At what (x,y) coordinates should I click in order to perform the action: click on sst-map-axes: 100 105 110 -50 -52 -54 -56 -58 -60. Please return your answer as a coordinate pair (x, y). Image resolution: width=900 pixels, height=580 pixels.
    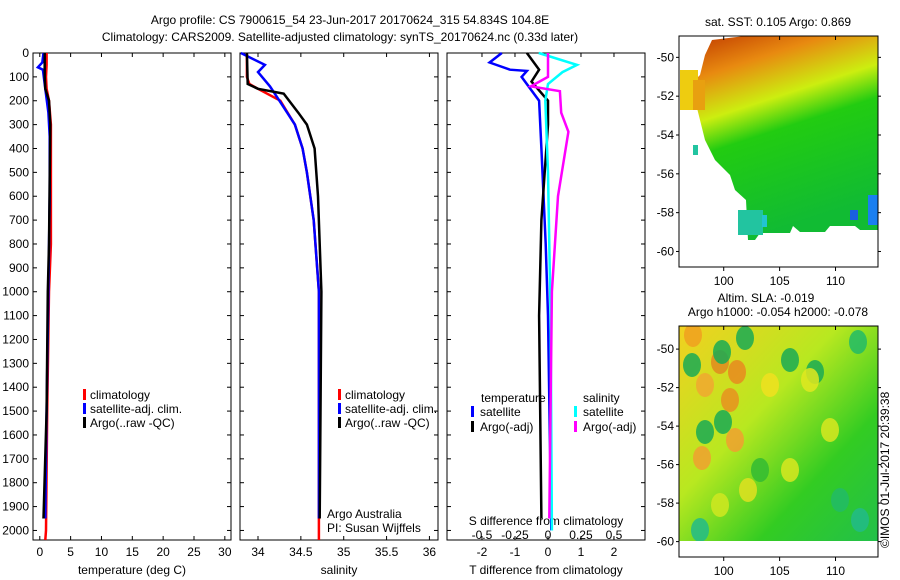
    Looking at the image, I should click on (769, 162).